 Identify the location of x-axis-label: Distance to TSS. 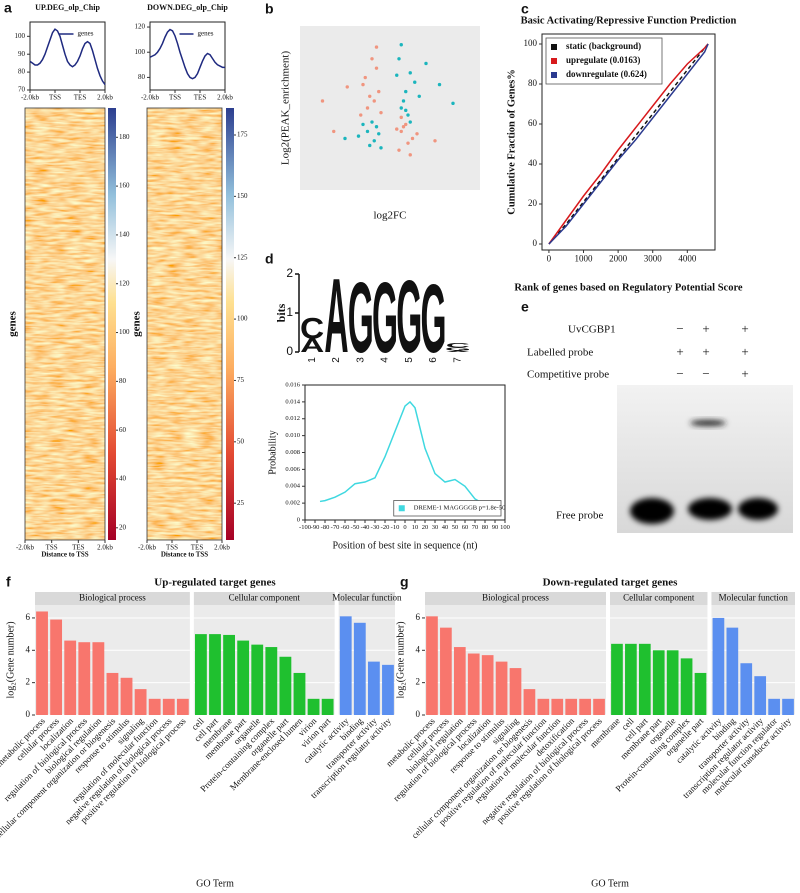
(64, 555).